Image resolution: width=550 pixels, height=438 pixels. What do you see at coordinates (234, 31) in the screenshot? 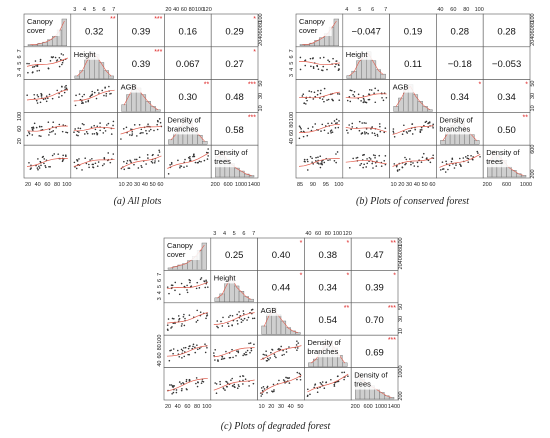
I see `correlation-value: 0.29` at bounding box center [234, 31].